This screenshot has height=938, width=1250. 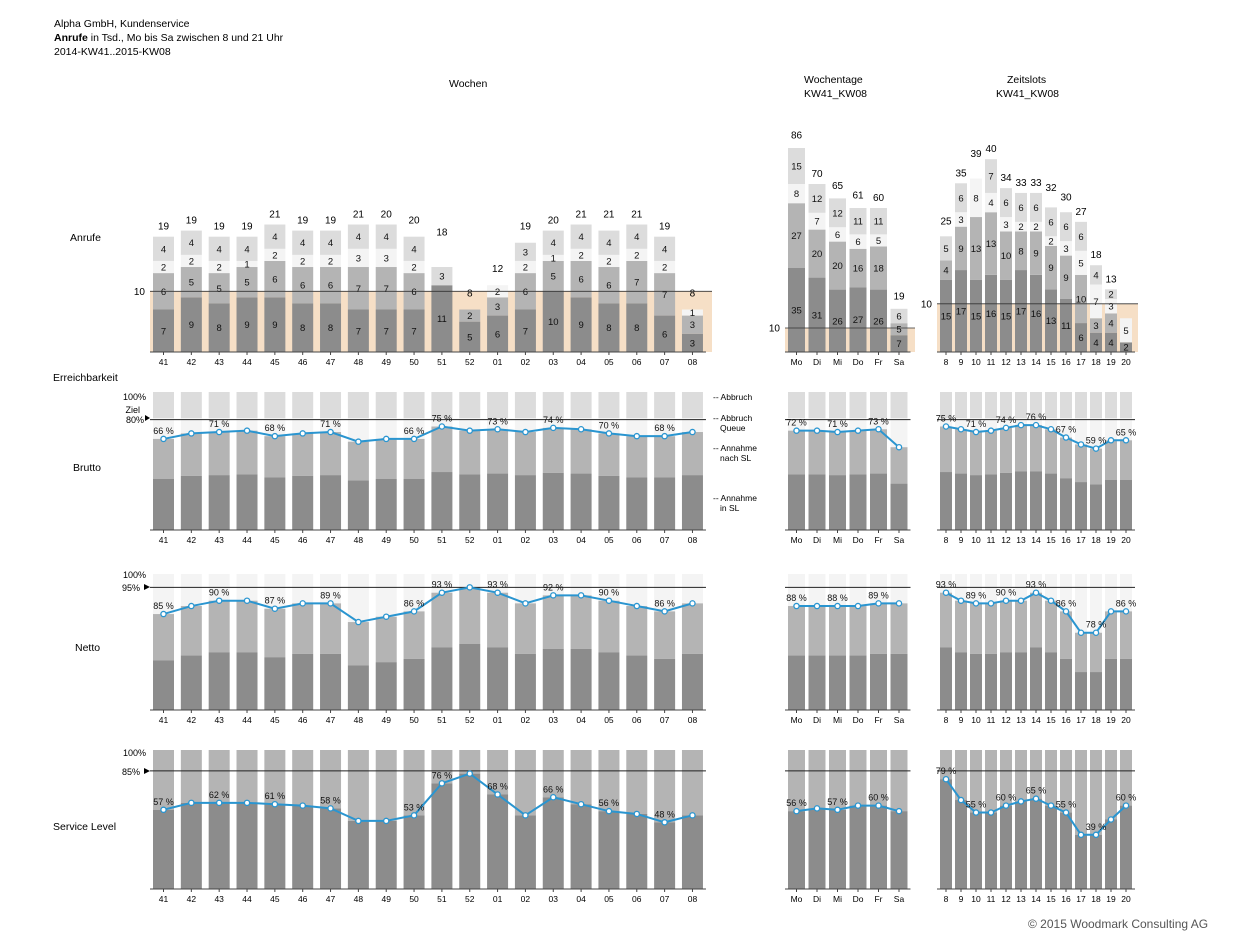 I want to click on tick-label-sl: 50, so click(x=414, y=899).